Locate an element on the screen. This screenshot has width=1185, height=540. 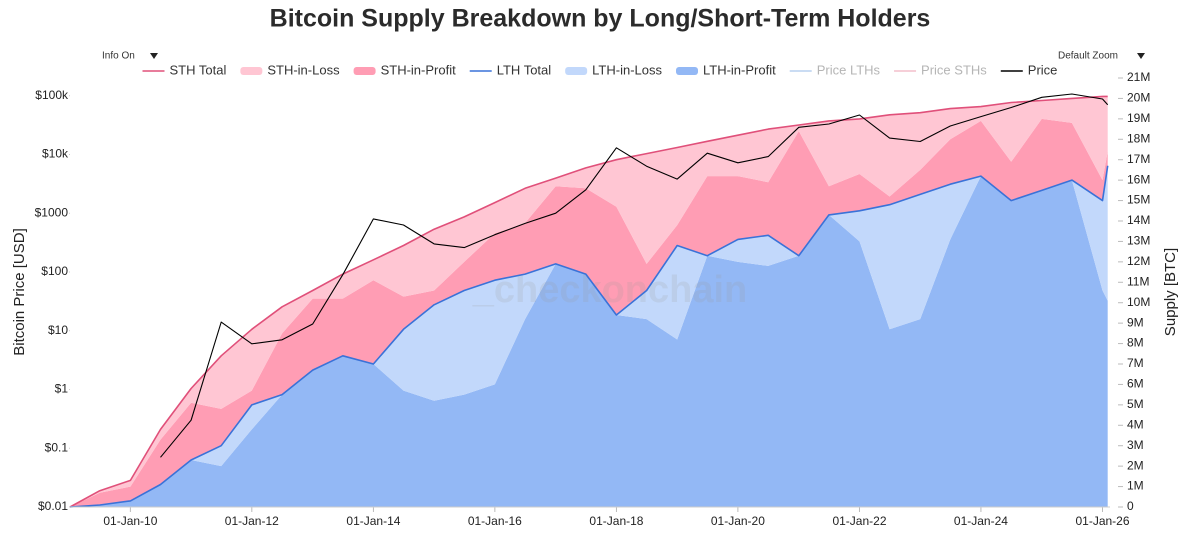
legend-label: LTH-in-Profit is located at coordinates (739, 69).